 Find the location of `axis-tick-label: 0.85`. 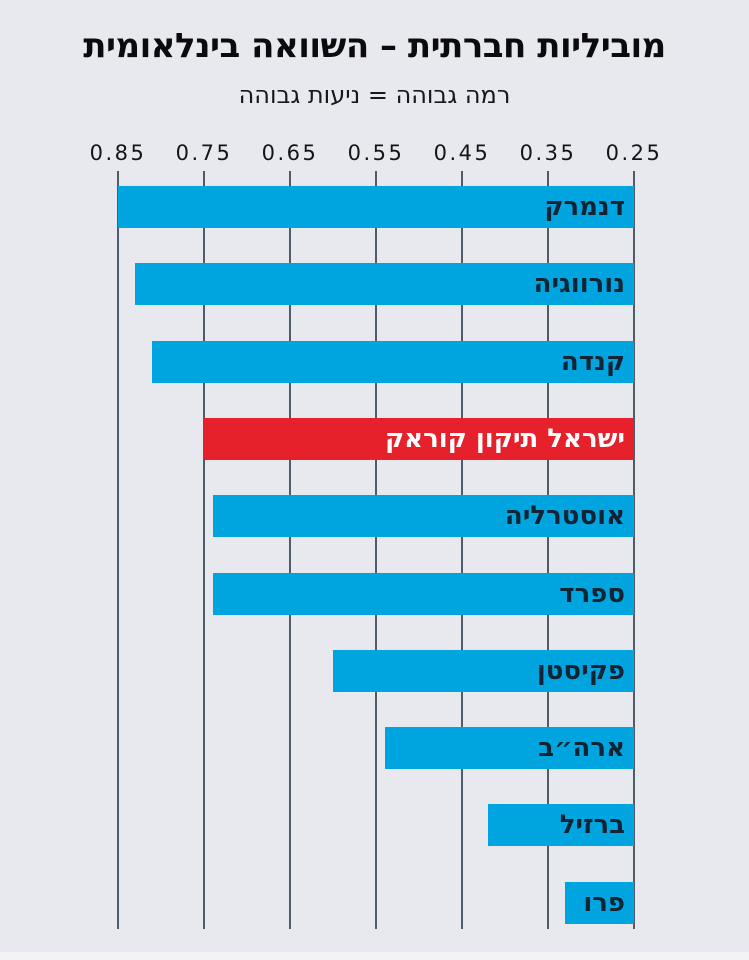

axis-tick-label: 0.85 is located at coordinates (118, 153).